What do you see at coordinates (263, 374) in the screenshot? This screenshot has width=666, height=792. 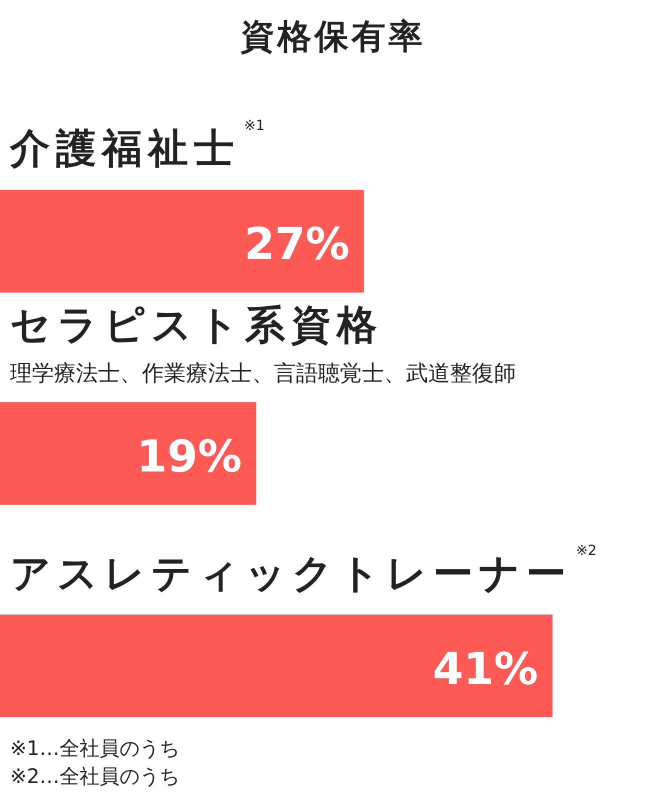 I see `annotation: 理学療法士、作業療法士、言語聴覚士、武道整復師` at bounding box center [263, 374].